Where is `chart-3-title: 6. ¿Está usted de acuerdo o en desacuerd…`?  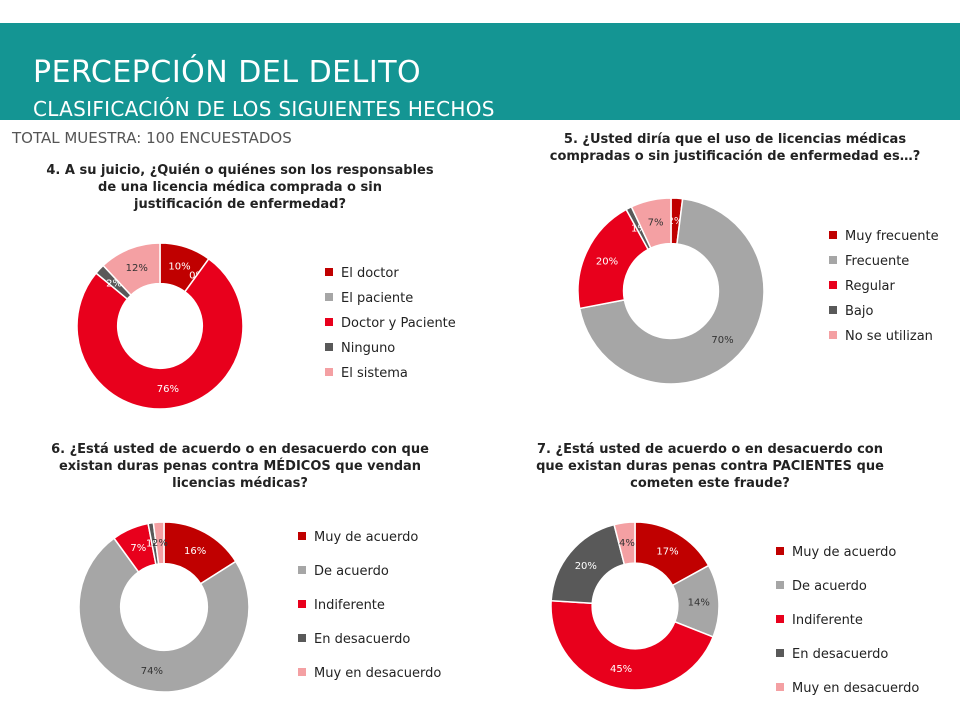
chart-3-title: 6. ¿Está usted de acuerdo o en desacuerd… is located at coordinates (240, 466).